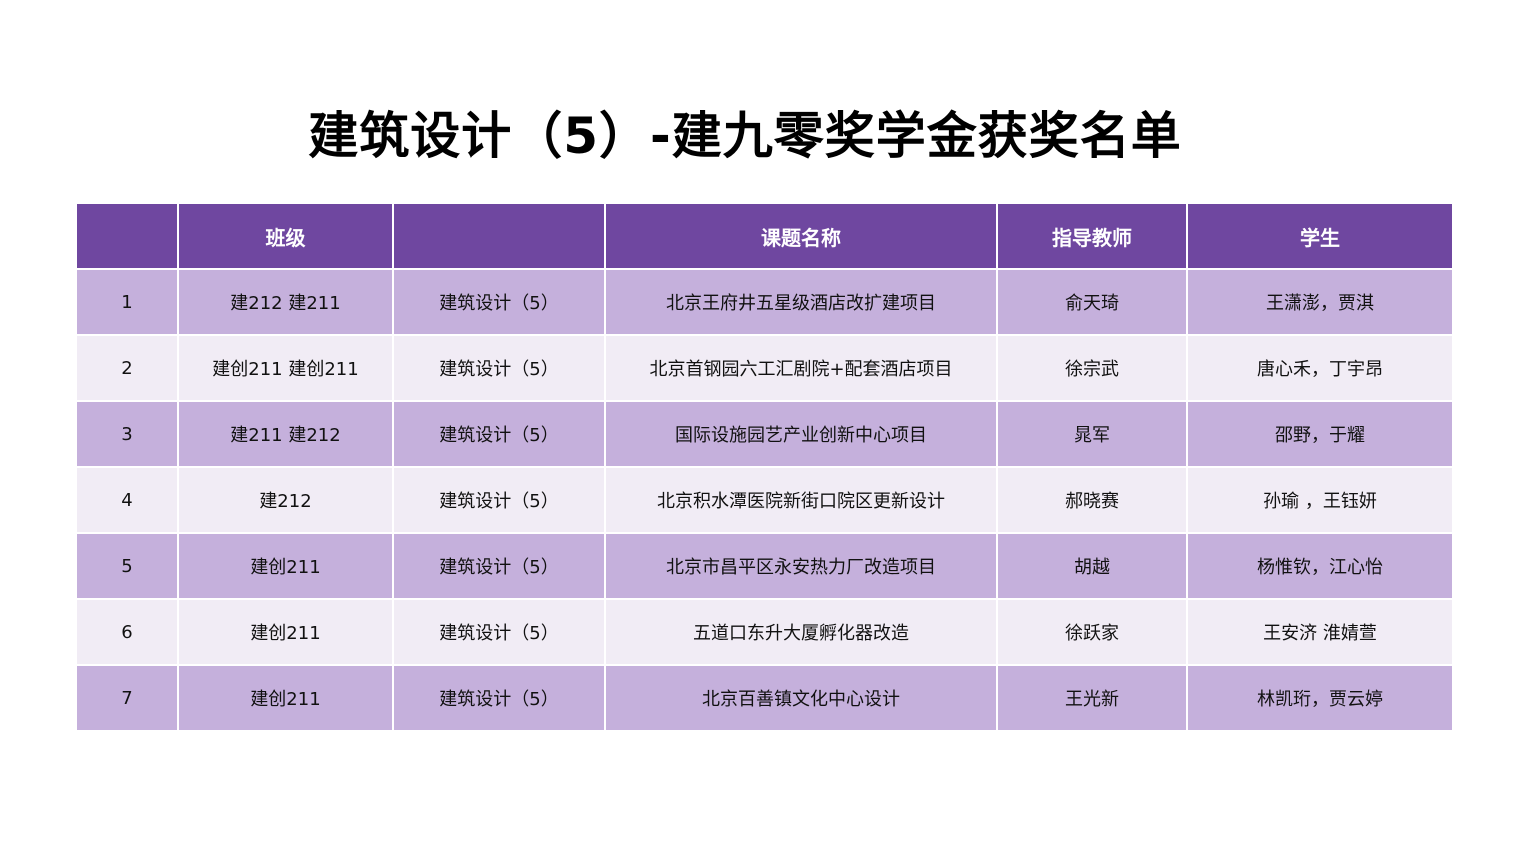  Describe the element at coordinates (1092, 632) in the screenshot. I see `cell-advisor: 徐跃家` at that location.